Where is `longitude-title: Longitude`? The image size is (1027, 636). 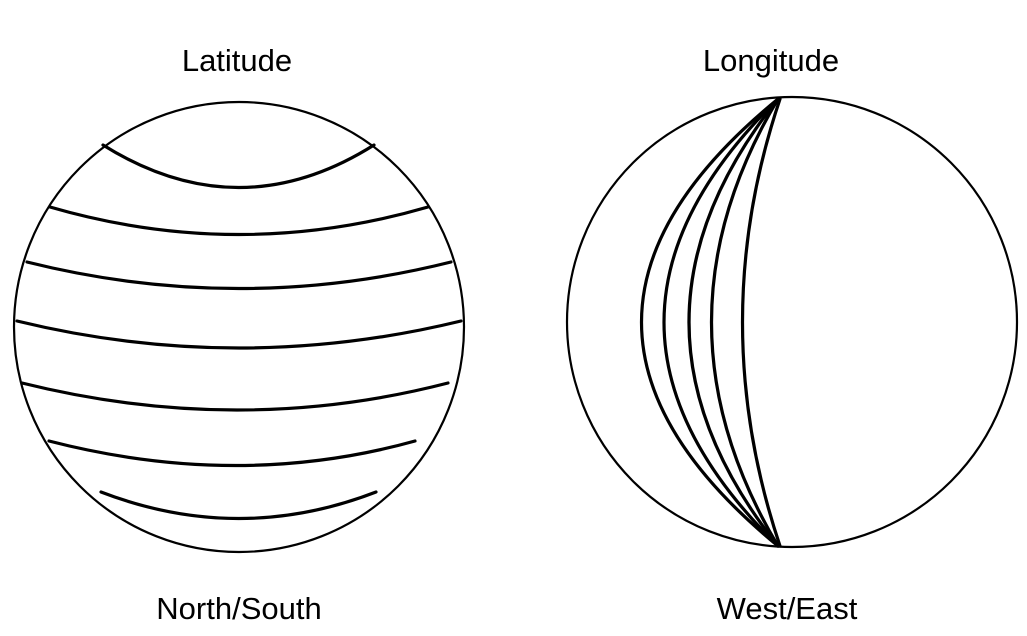
longitude-title: Longitude is located at coordinates (771, 60).